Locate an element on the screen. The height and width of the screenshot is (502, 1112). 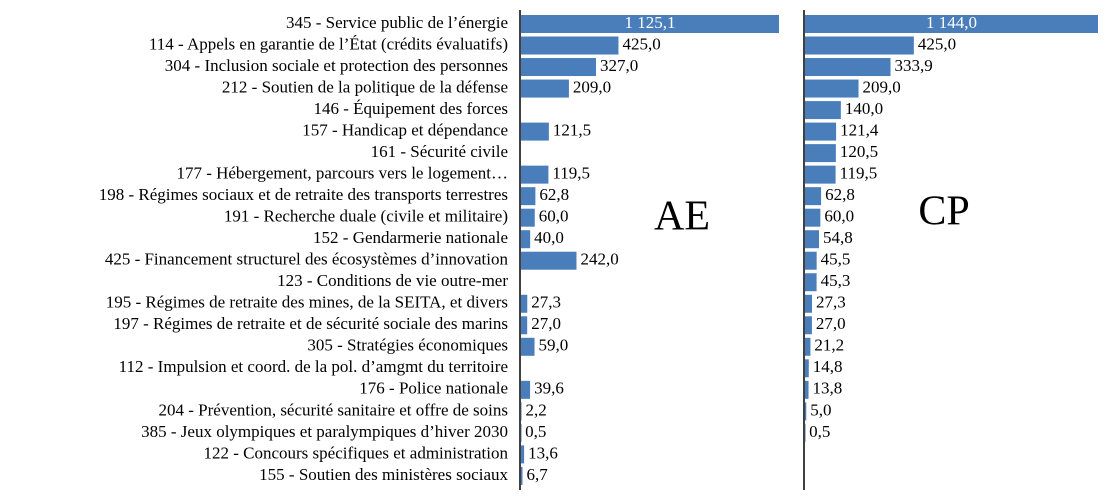
value-label: 121,4 is located at coordinates (859, 130).